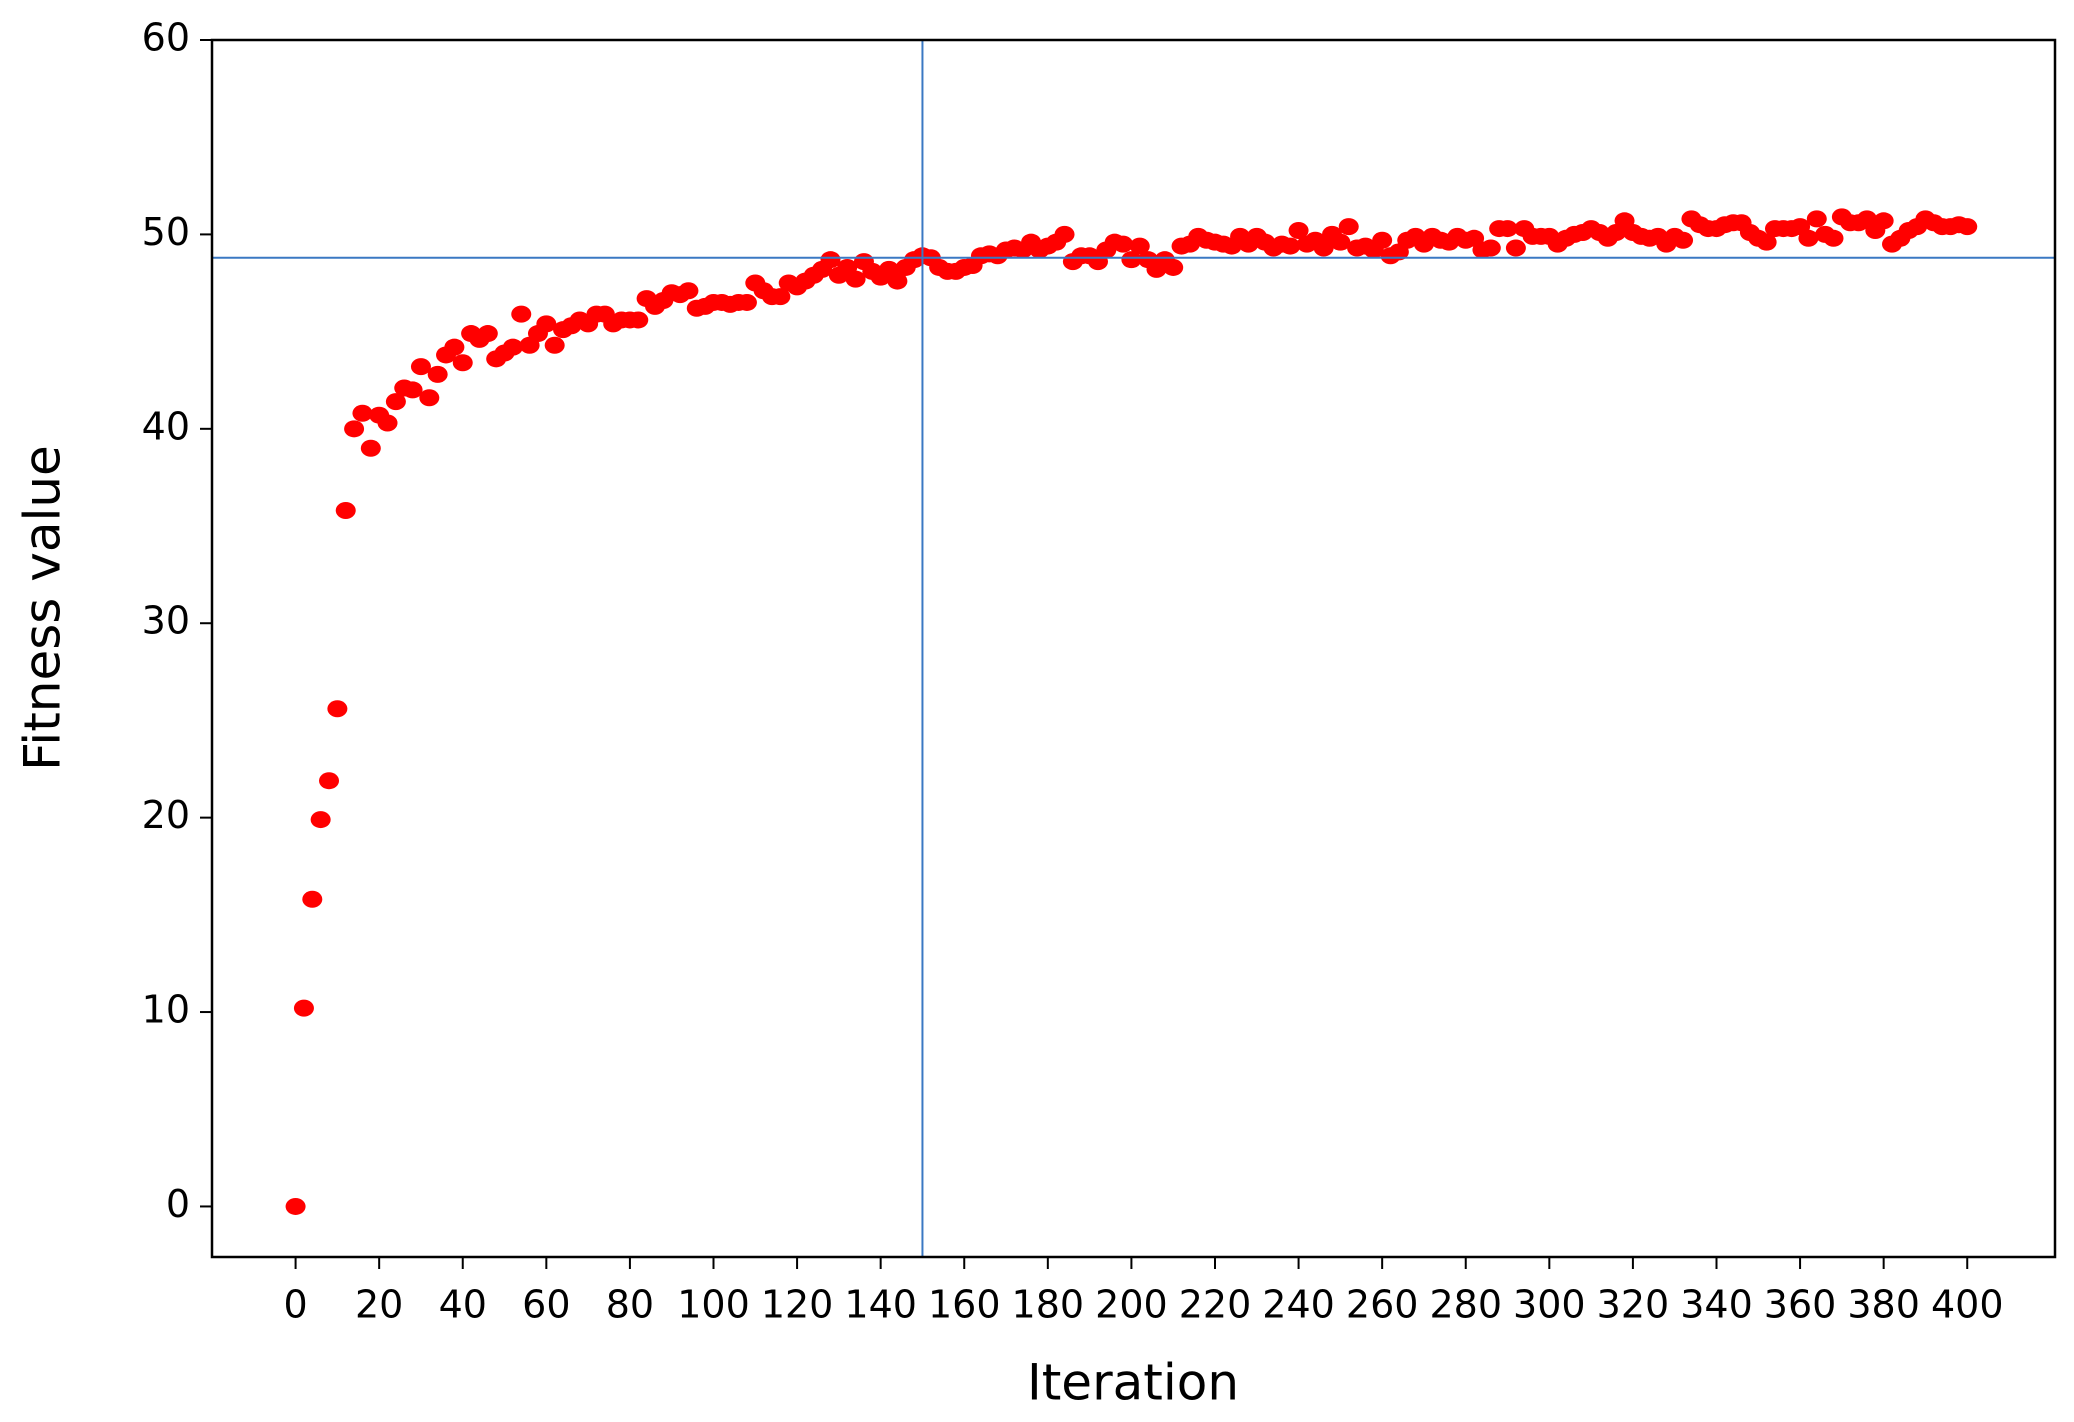 This screenshot has width=2074, height=1422. What do you see at coordinates (1048, 1305) in the screenshot?
I see `x-tick-label: 180` at bounding box center [1048, 1305].